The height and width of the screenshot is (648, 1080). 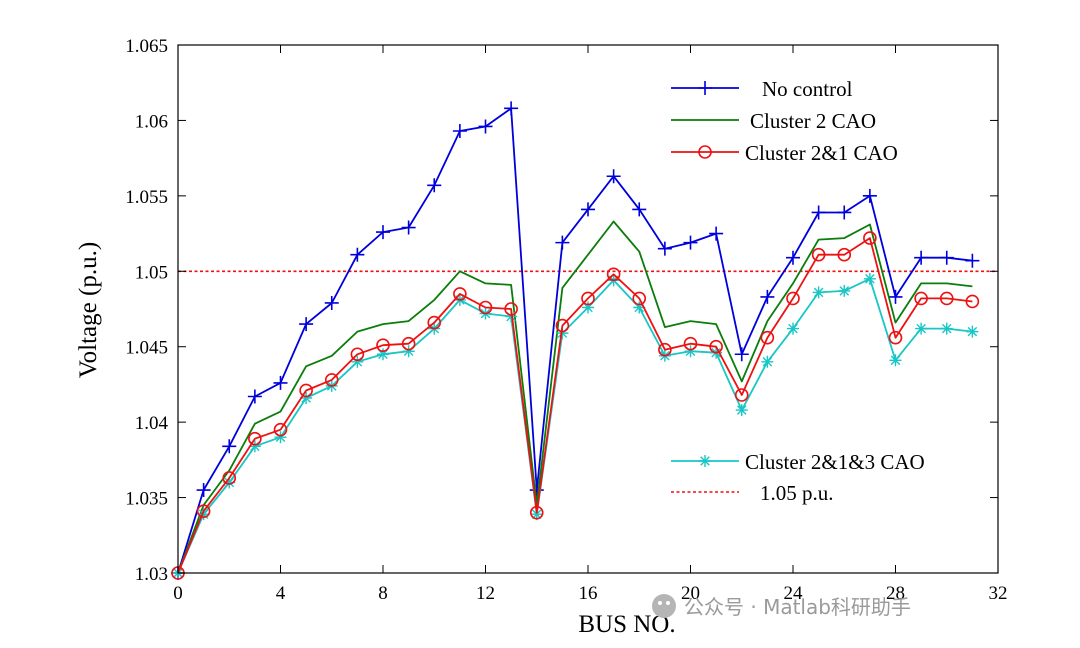 What do you see at coordinates (151, 574) in the screenshot?
I see `y-tick-label: 1.03` at bounding box center [151, 574].